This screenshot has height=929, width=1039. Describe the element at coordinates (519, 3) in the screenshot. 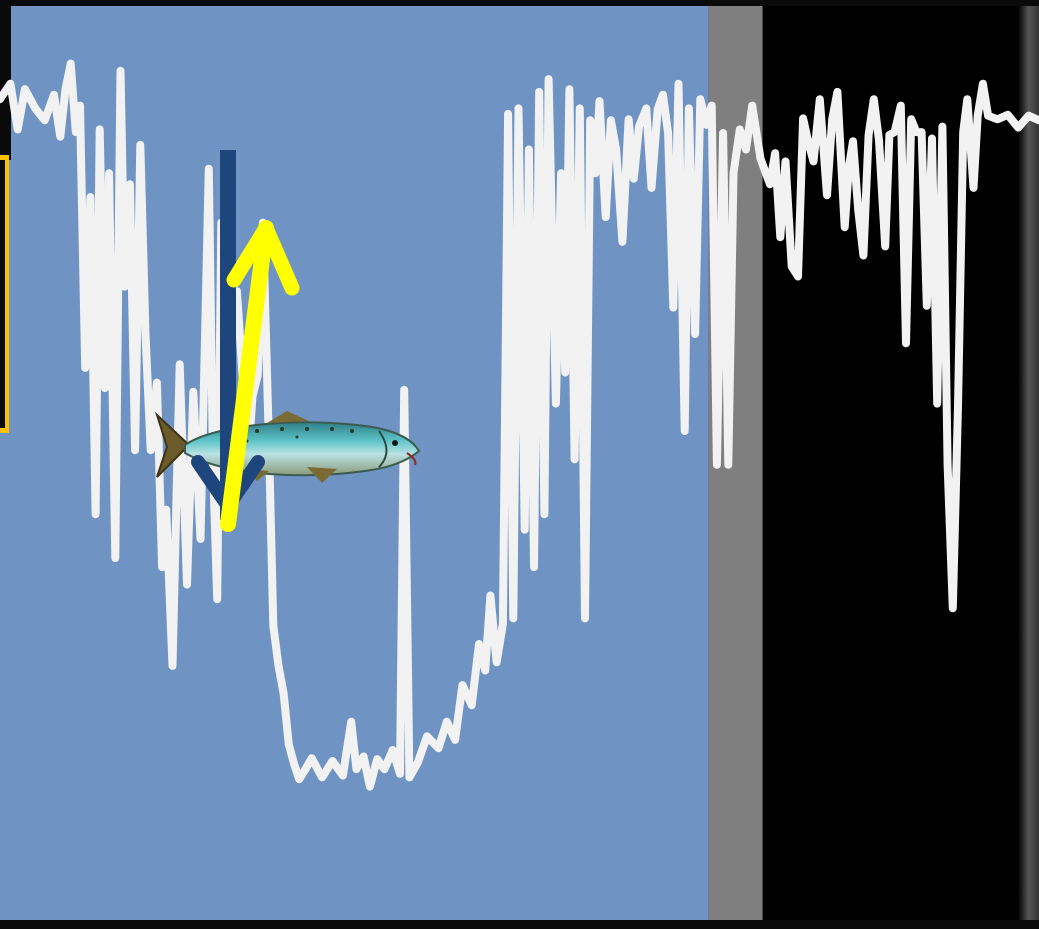

I see `top-frame` at that location.